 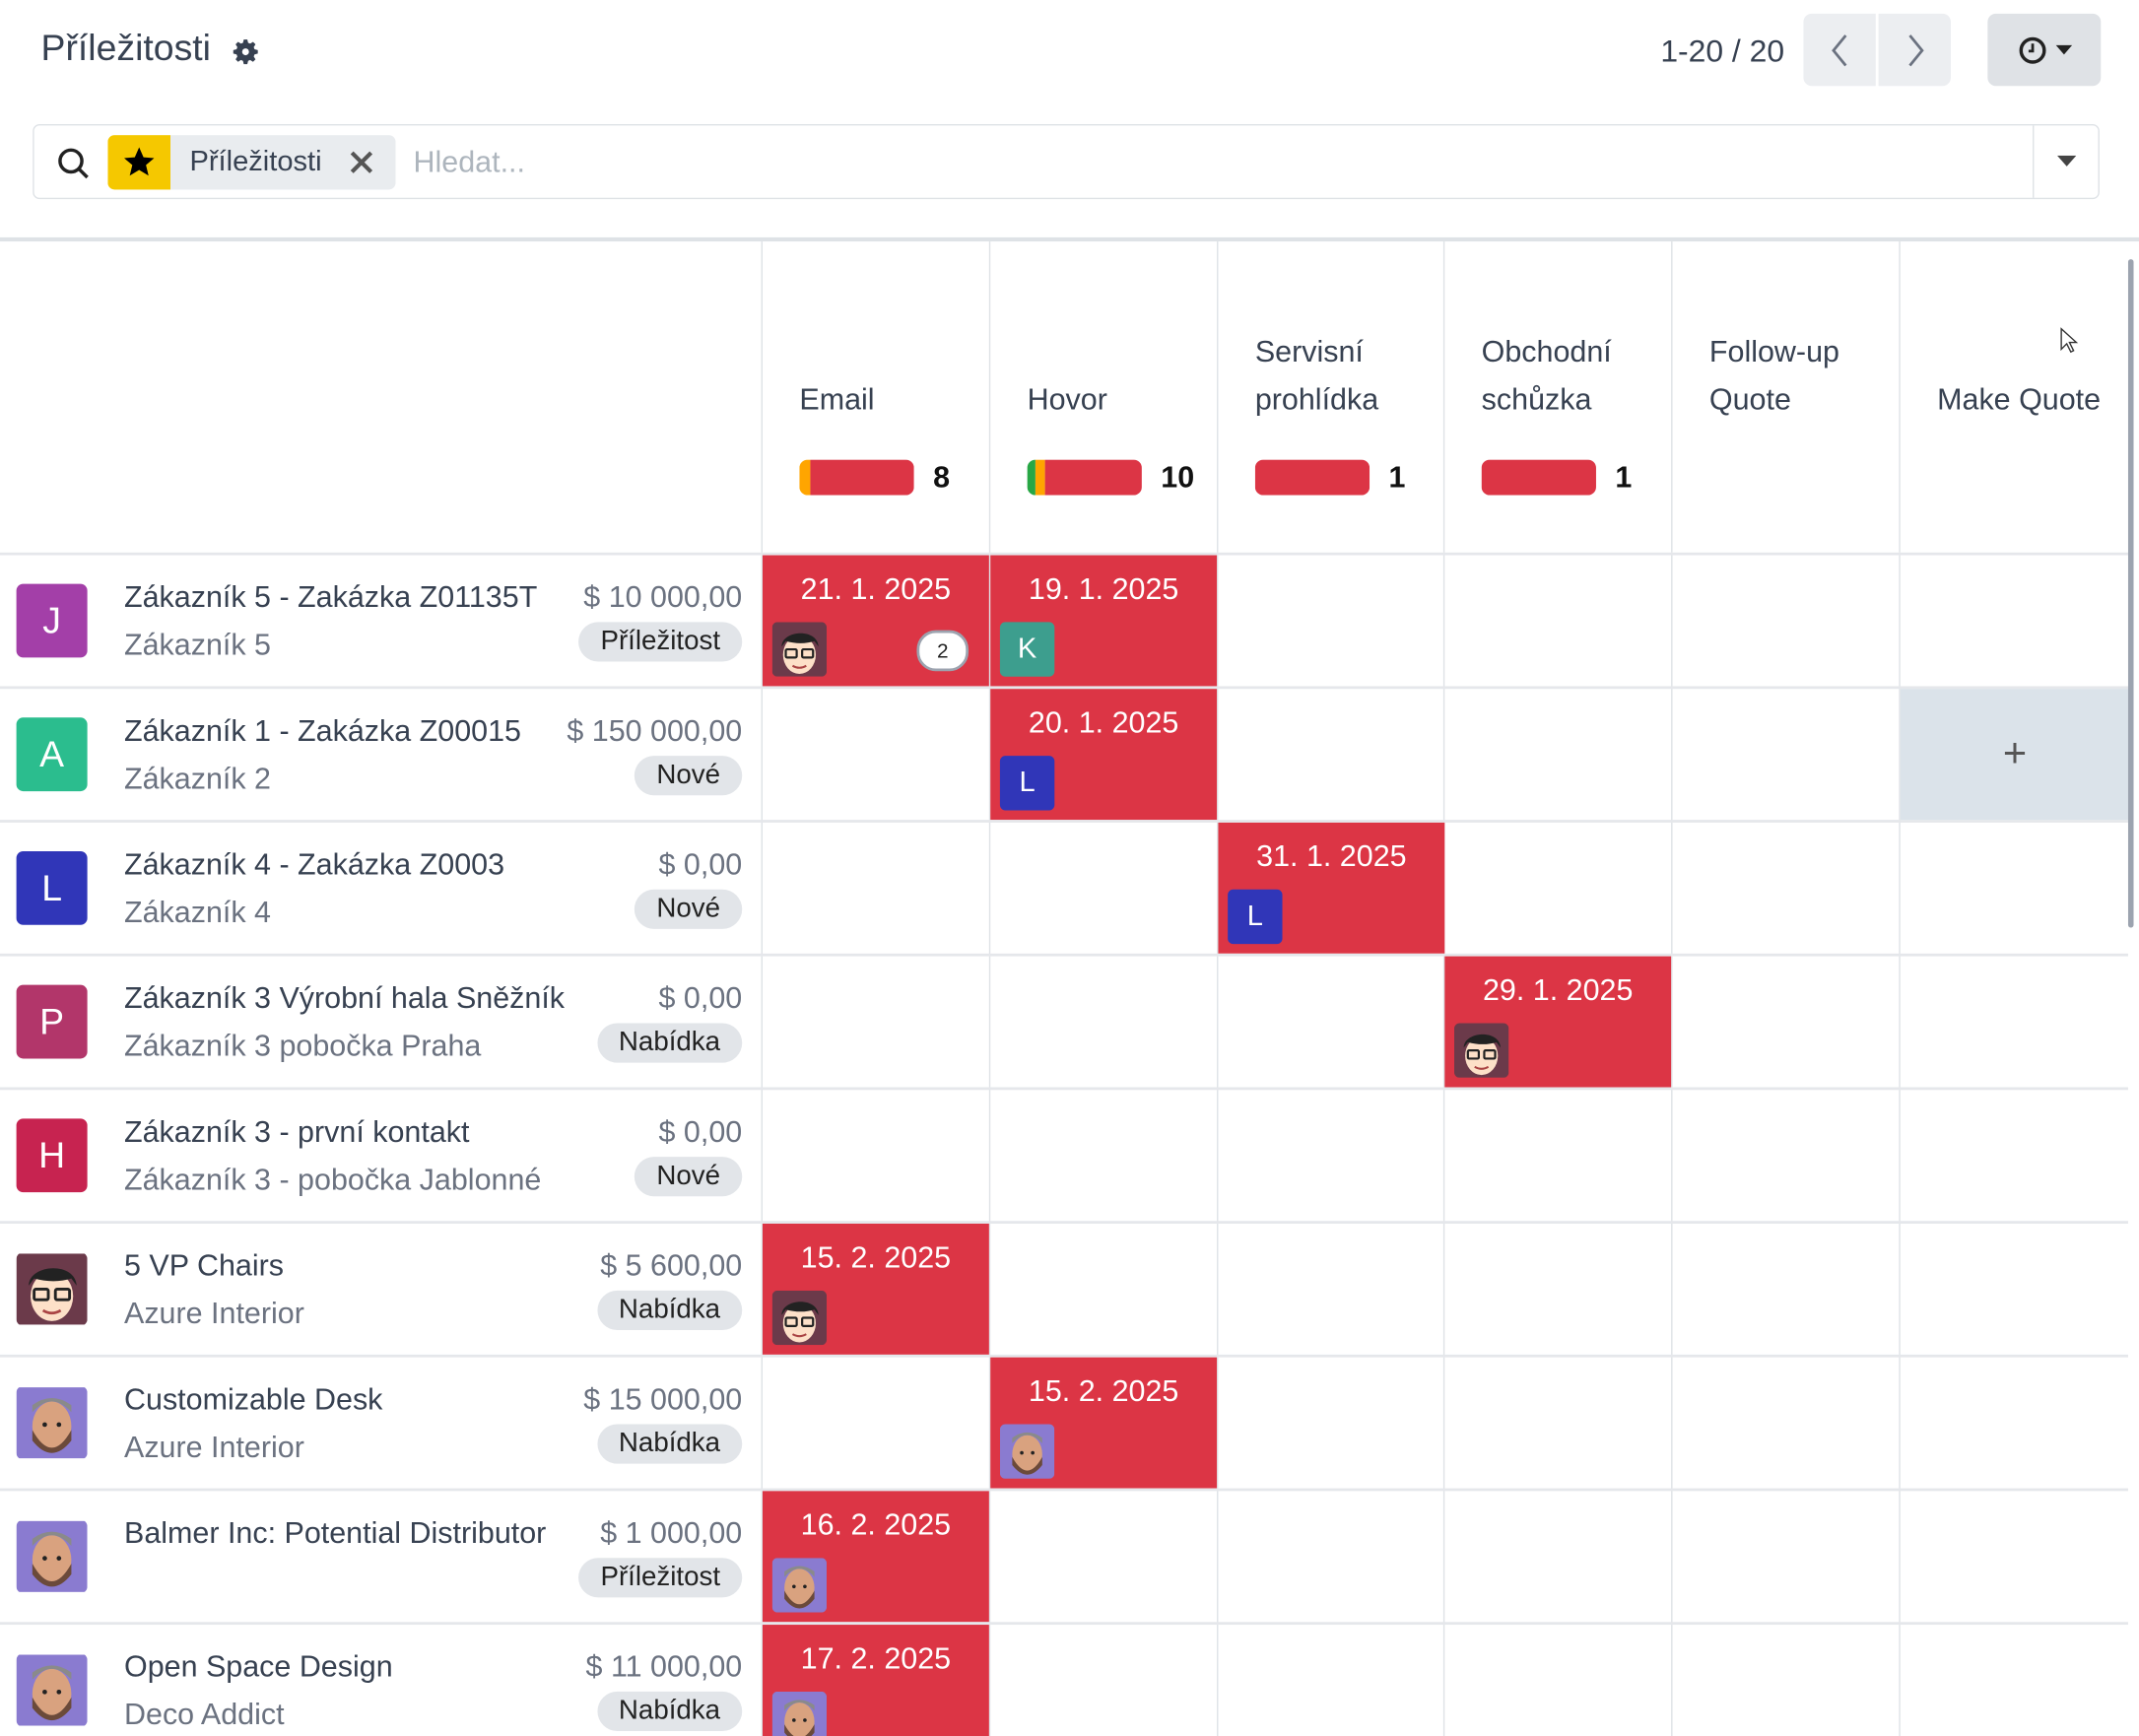 I want to click on add-activity-button: +, so click(x=2015, y=755).